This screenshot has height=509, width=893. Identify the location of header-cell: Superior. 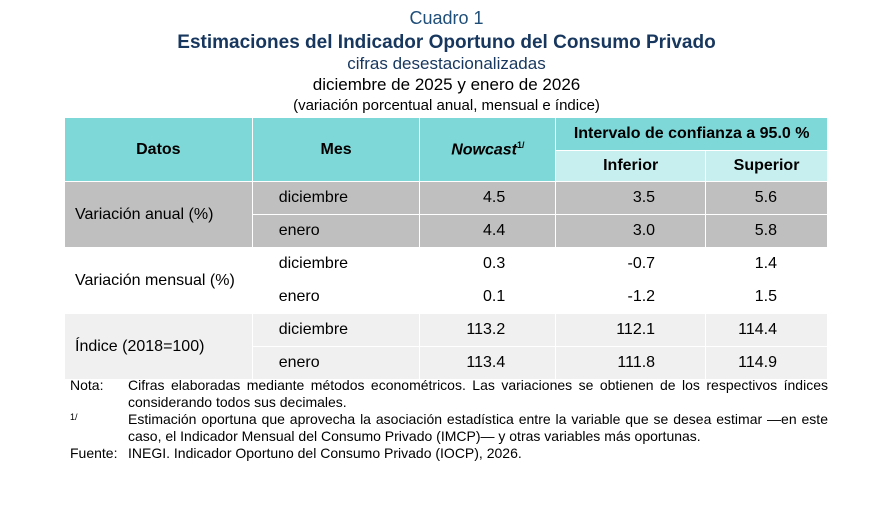
(766, 166).